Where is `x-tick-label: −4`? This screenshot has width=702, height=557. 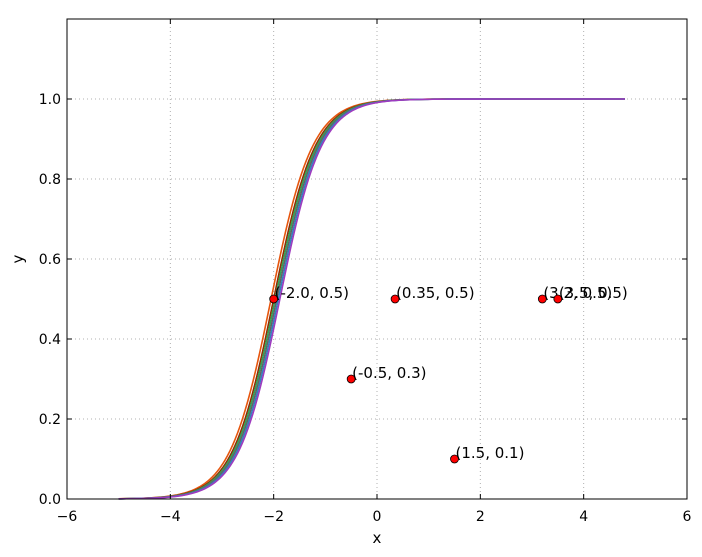
x-tick-label: −4 is located at coordinates (170, 517).